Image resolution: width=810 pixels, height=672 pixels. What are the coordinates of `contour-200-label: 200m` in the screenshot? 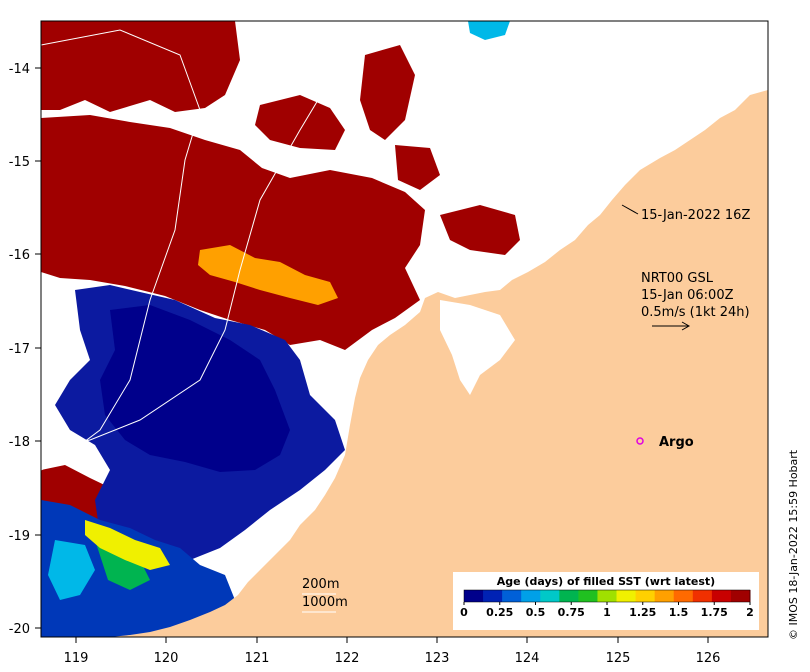 It's located at (320, 584).